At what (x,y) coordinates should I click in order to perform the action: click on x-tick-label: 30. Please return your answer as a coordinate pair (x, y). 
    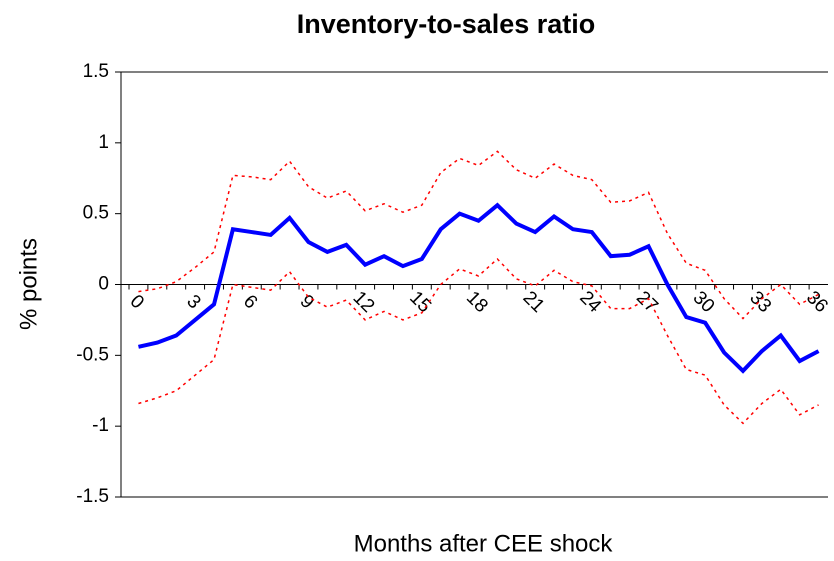
    Looking at the image, I should click on (704, 302).